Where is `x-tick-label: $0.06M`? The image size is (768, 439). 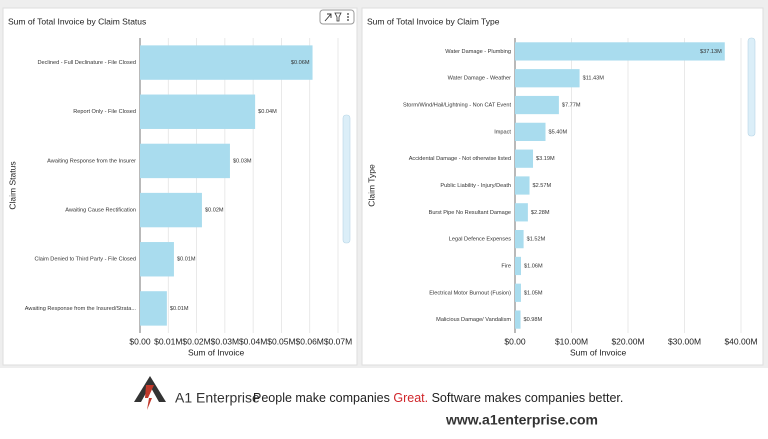 x-tick-label: $0.06M is located at coordinates (310, 341).